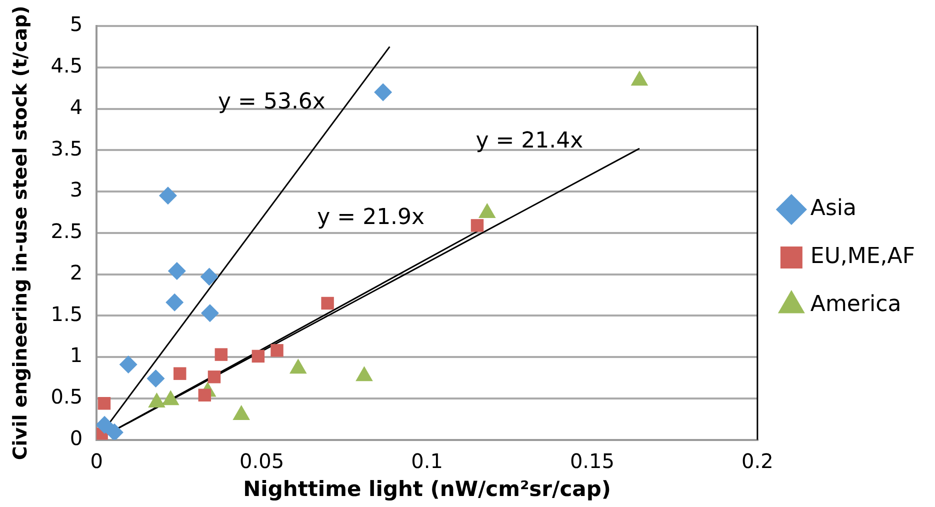  Describe the element at coordinates (76, 190) in the screenshot. I see `y-tick-label: 3` at that location.